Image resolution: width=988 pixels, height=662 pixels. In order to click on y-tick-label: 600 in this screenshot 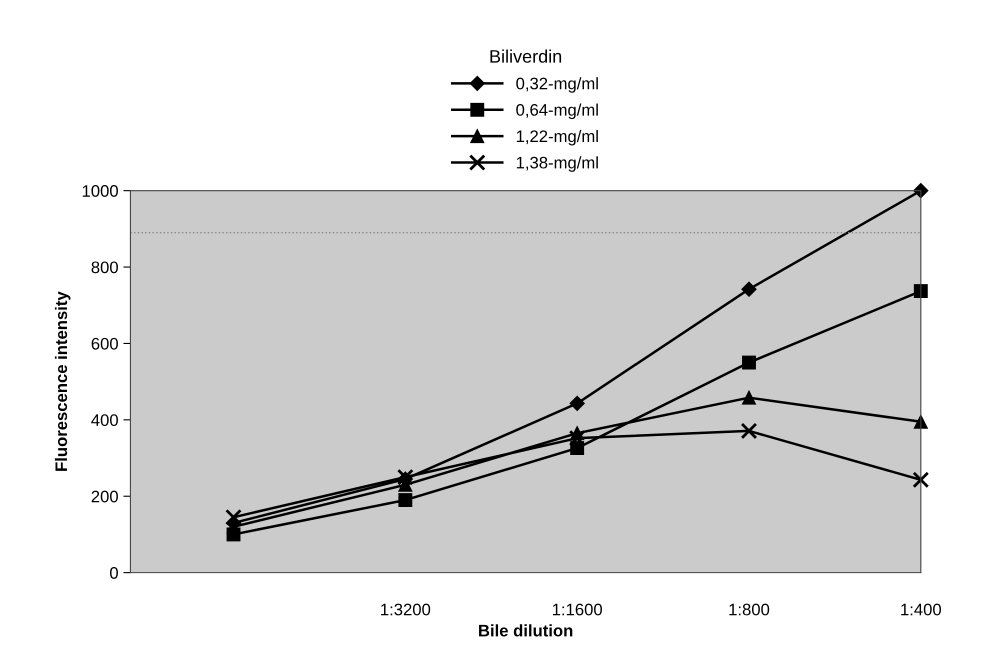, I will do `click(105, 344)`.